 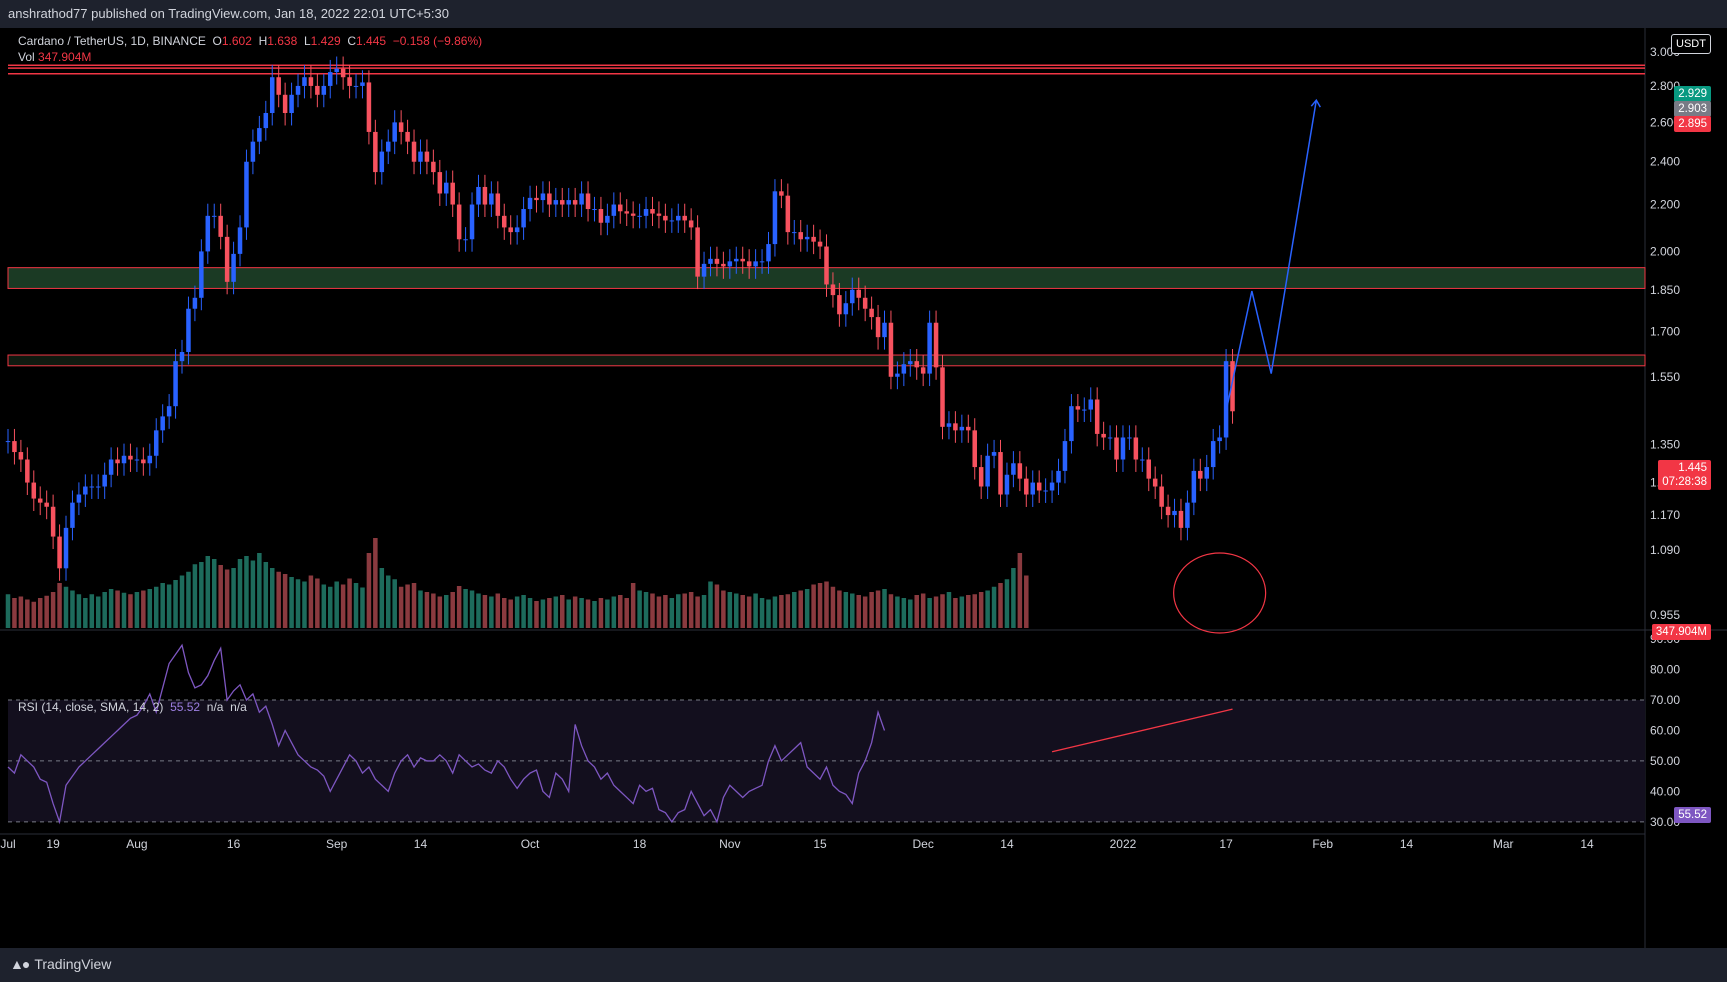 I want to click on volume-legend: Vol 347.904M, so click(x=54, y=57).